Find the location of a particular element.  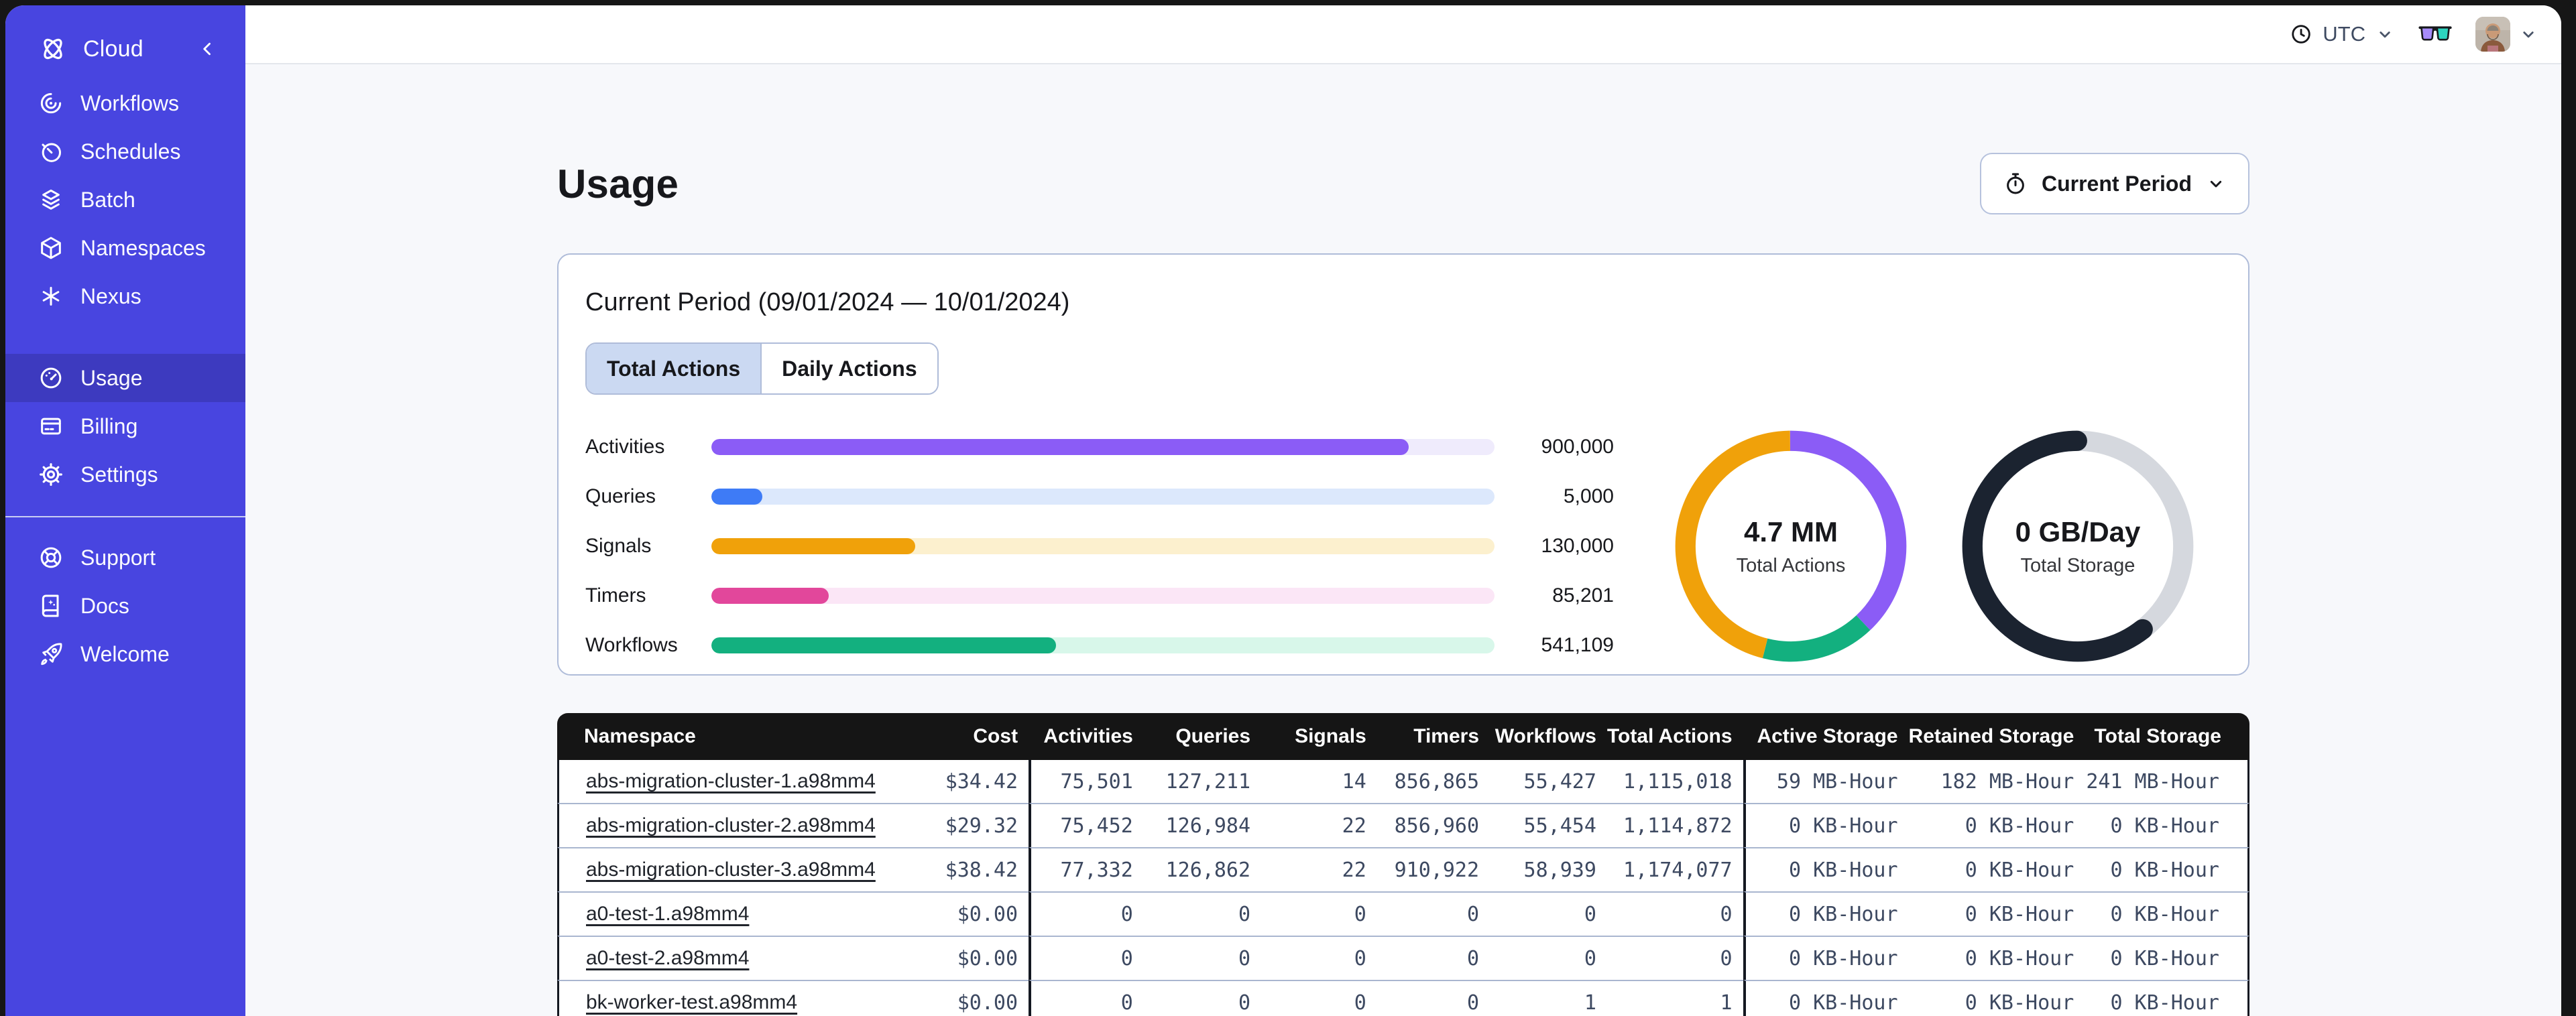

sidebar-item-nexus: Nexus is located at coordinates (125, 296).